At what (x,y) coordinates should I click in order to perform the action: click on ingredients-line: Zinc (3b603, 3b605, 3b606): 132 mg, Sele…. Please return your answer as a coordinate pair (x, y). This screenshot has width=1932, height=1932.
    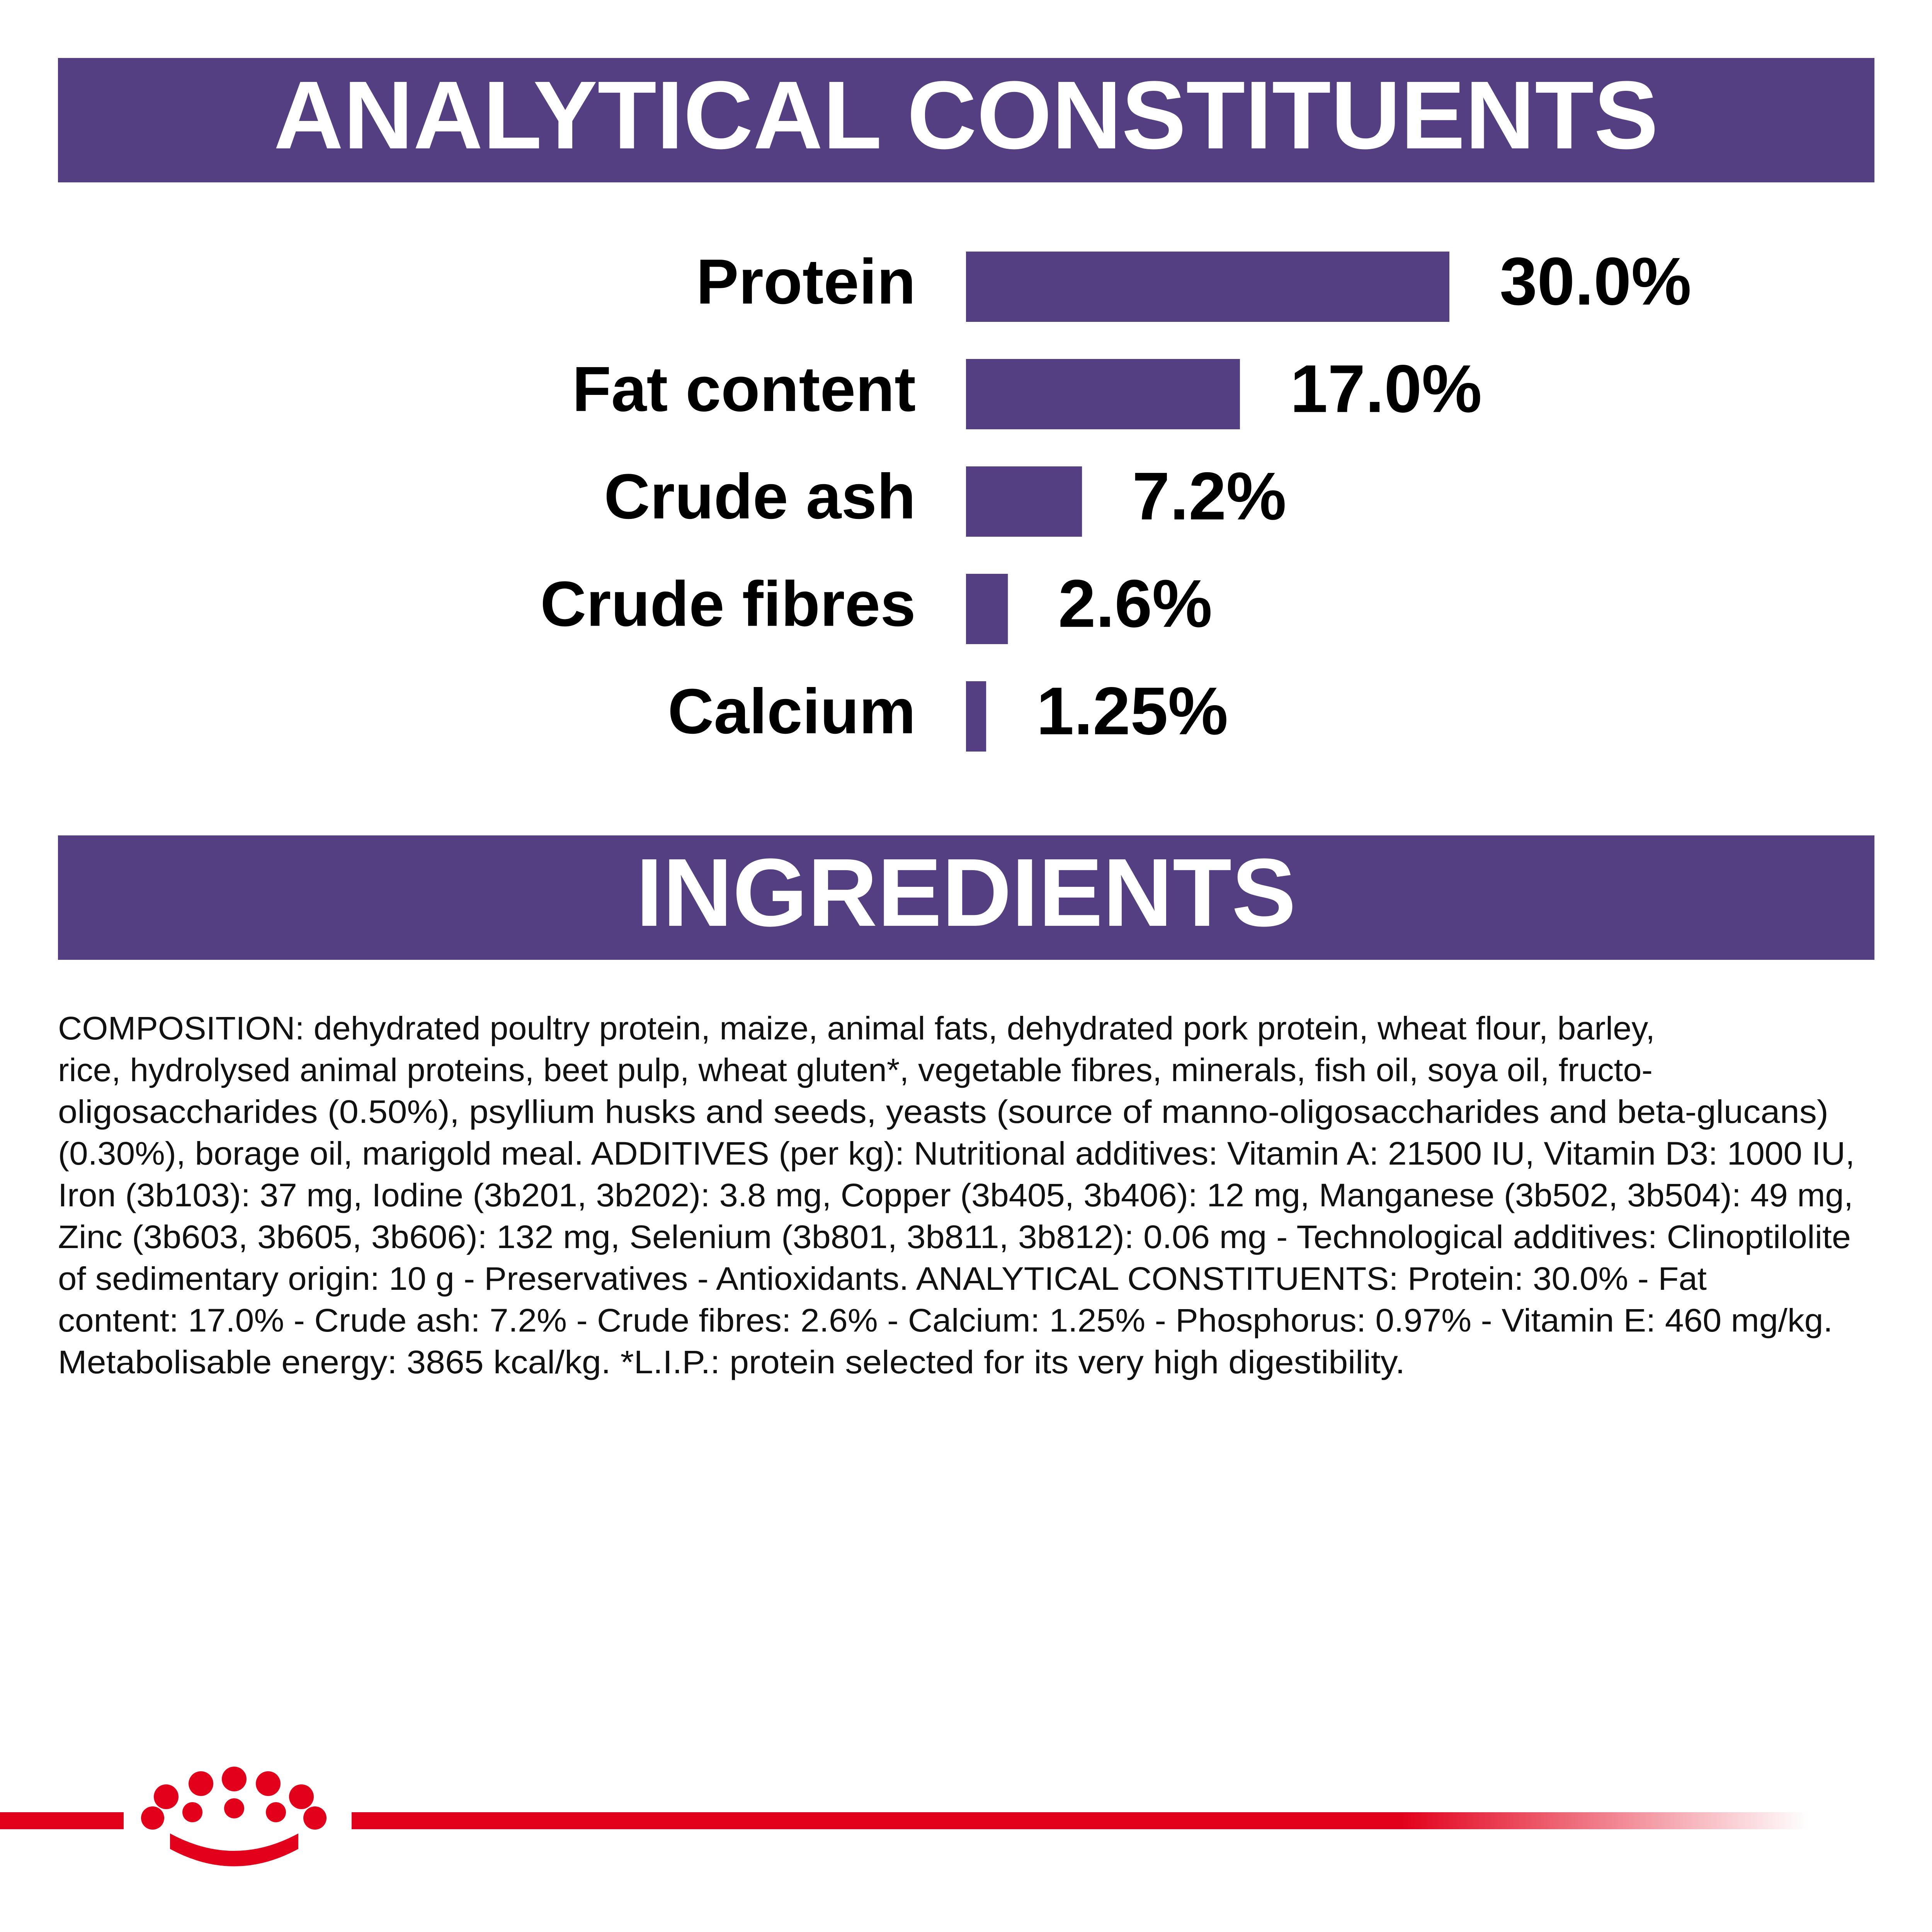
    Looking at the image, I should click on (955, 1237).